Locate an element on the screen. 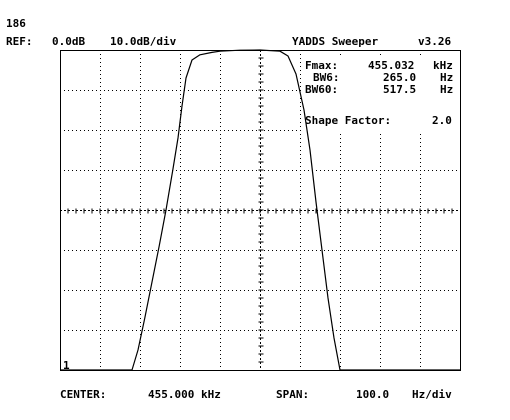 The width and height of the screenshot is (510, 420). trace-marker: 1 is located at coordinates (66, 365).